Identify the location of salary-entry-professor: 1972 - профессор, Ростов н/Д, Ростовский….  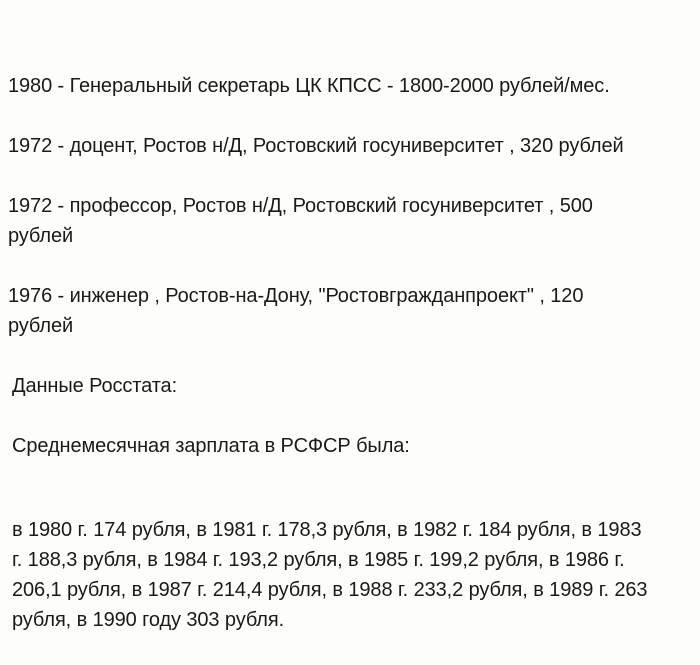
(300, 221).